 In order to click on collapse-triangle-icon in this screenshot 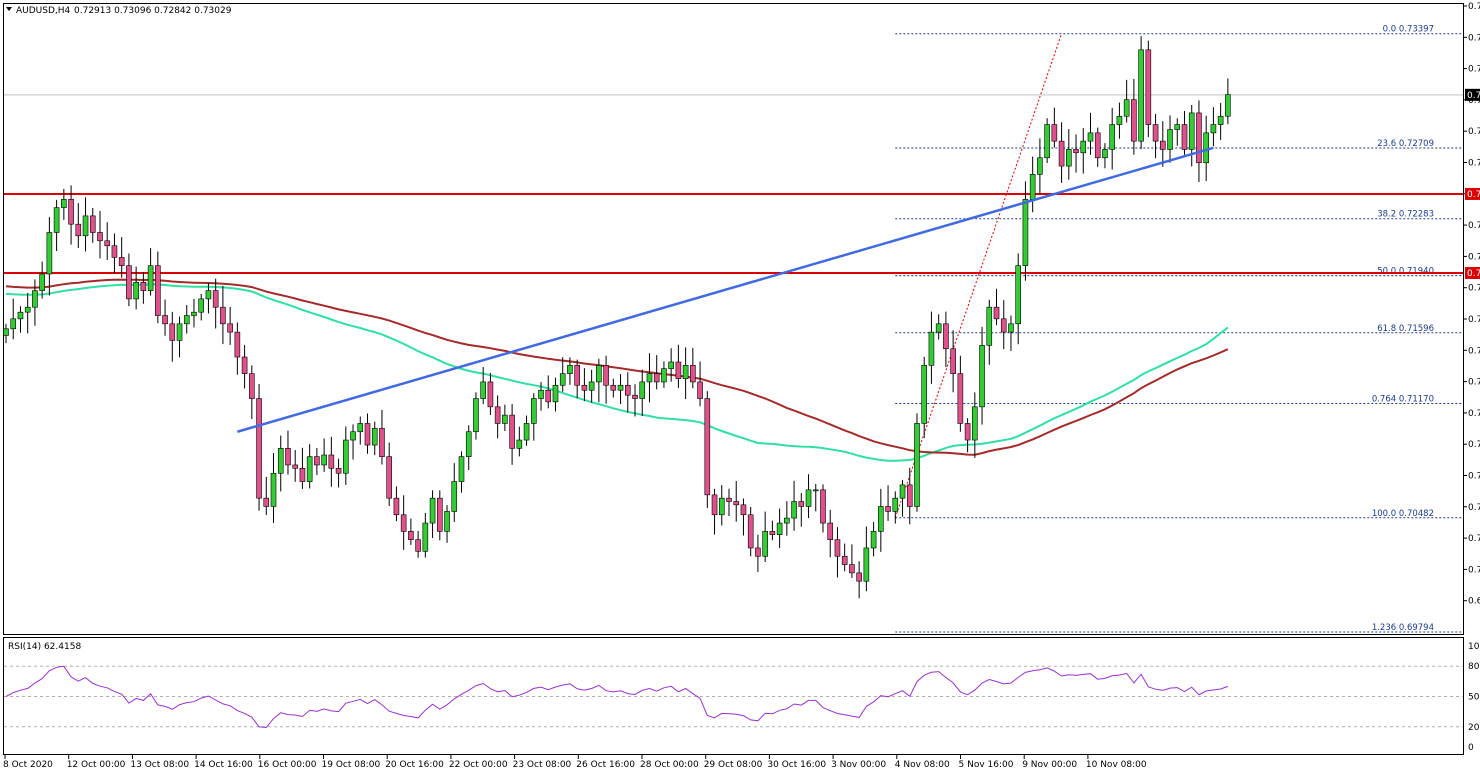, I will do `click(9, 9)`.